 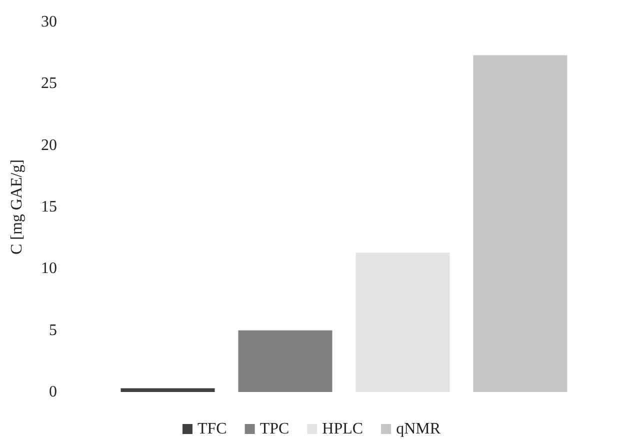 I want to click on y-tick-label: 5, so click(x=53, y=330).